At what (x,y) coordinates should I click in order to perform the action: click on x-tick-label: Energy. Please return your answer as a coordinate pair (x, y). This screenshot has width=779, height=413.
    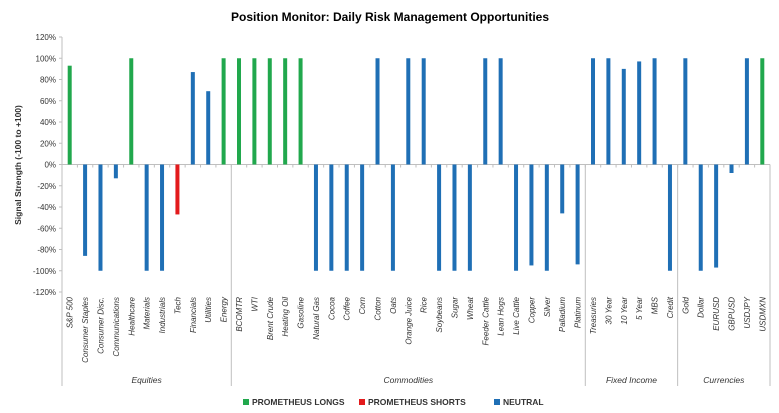
    Looking at the image, I should click on (224, 309).